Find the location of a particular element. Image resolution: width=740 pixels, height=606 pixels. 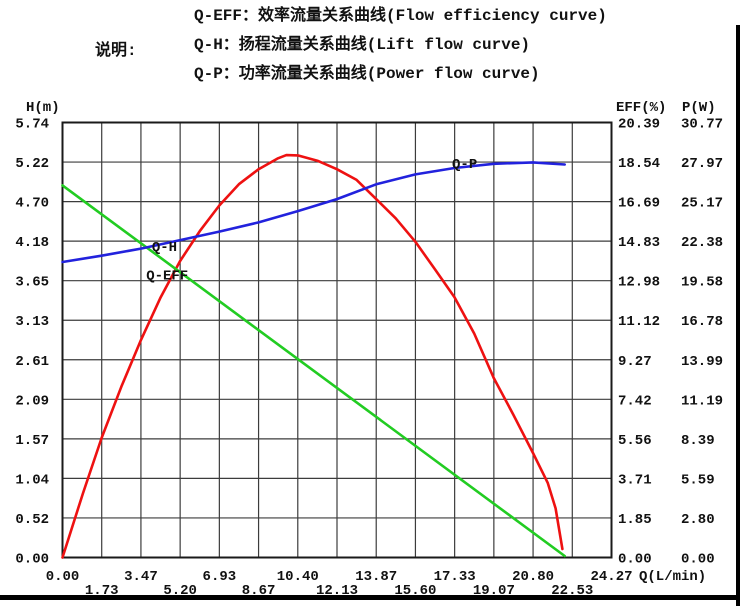

q-axis-tick-label: 17.33 is located at coordinates (455, 577).